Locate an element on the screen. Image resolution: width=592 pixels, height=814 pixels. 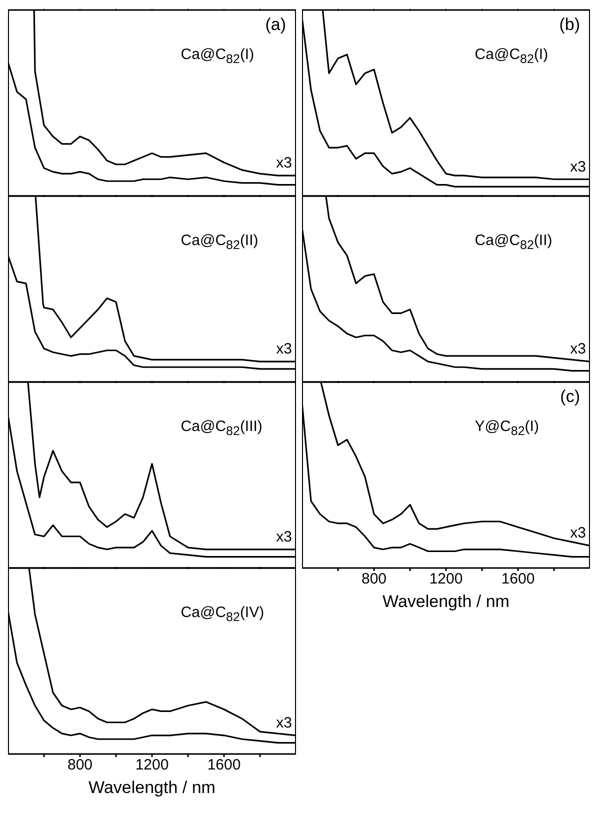
text: Y@C$_{82}$(I) is located at coordinates (506, 429).